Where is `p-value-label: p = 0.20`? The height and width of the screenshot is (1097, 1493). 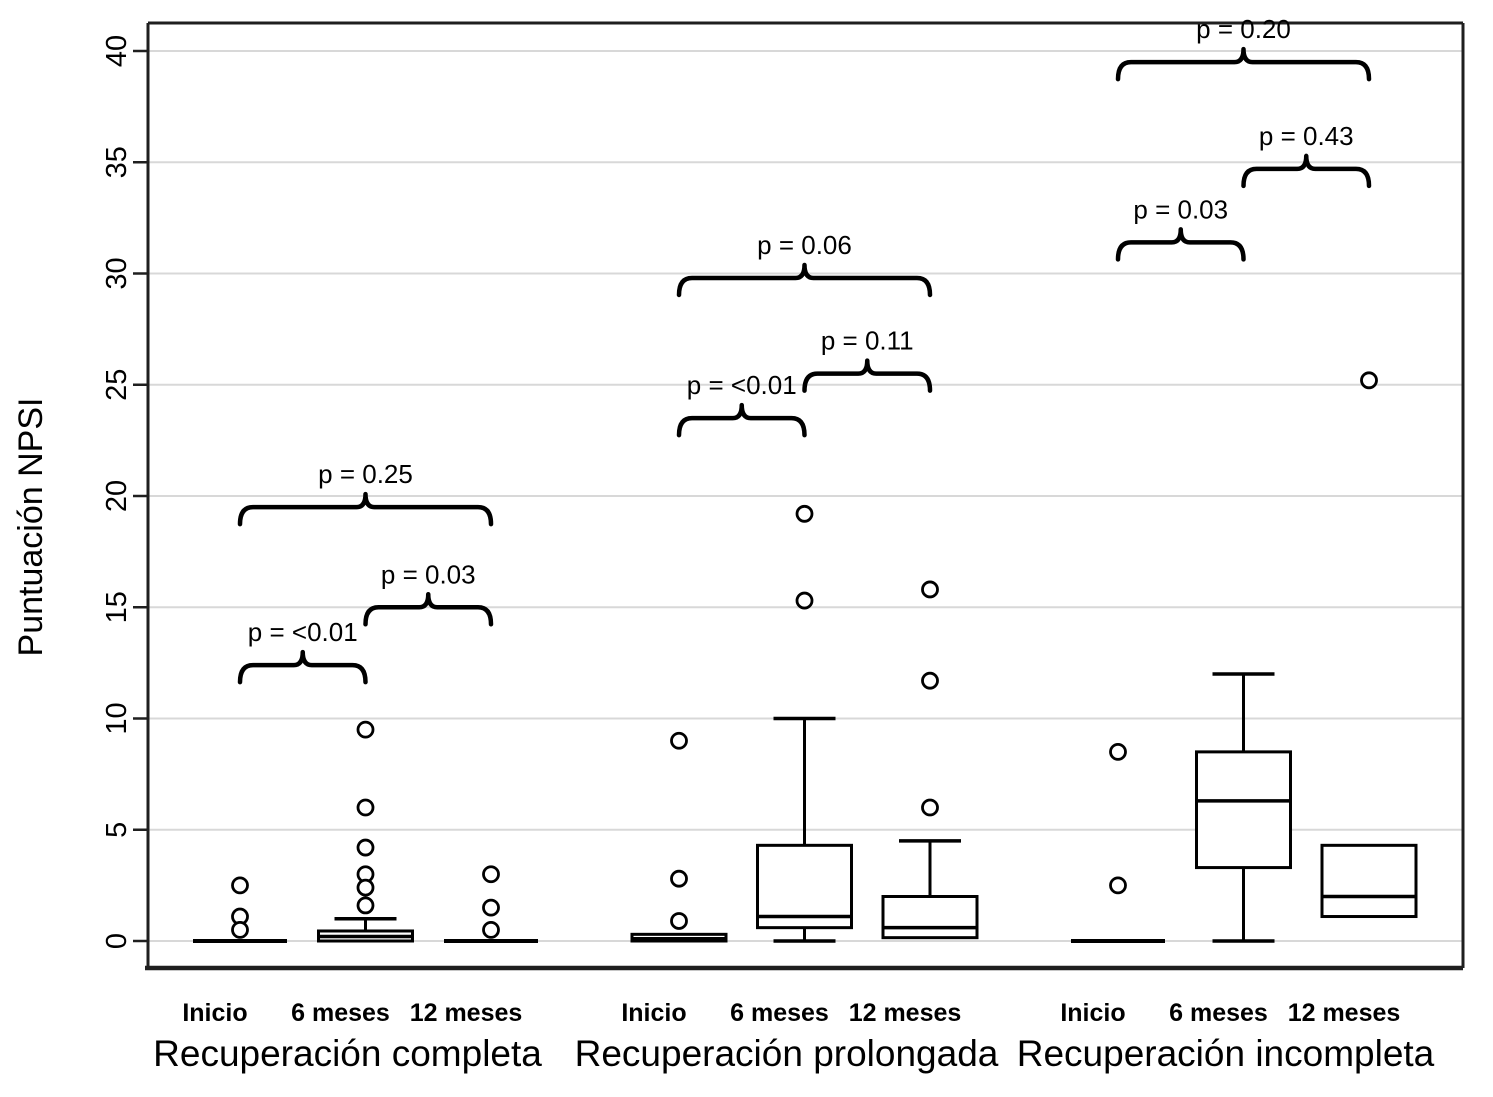 p-value-label: p = 0.20 is located at coordinates (1243, 29).